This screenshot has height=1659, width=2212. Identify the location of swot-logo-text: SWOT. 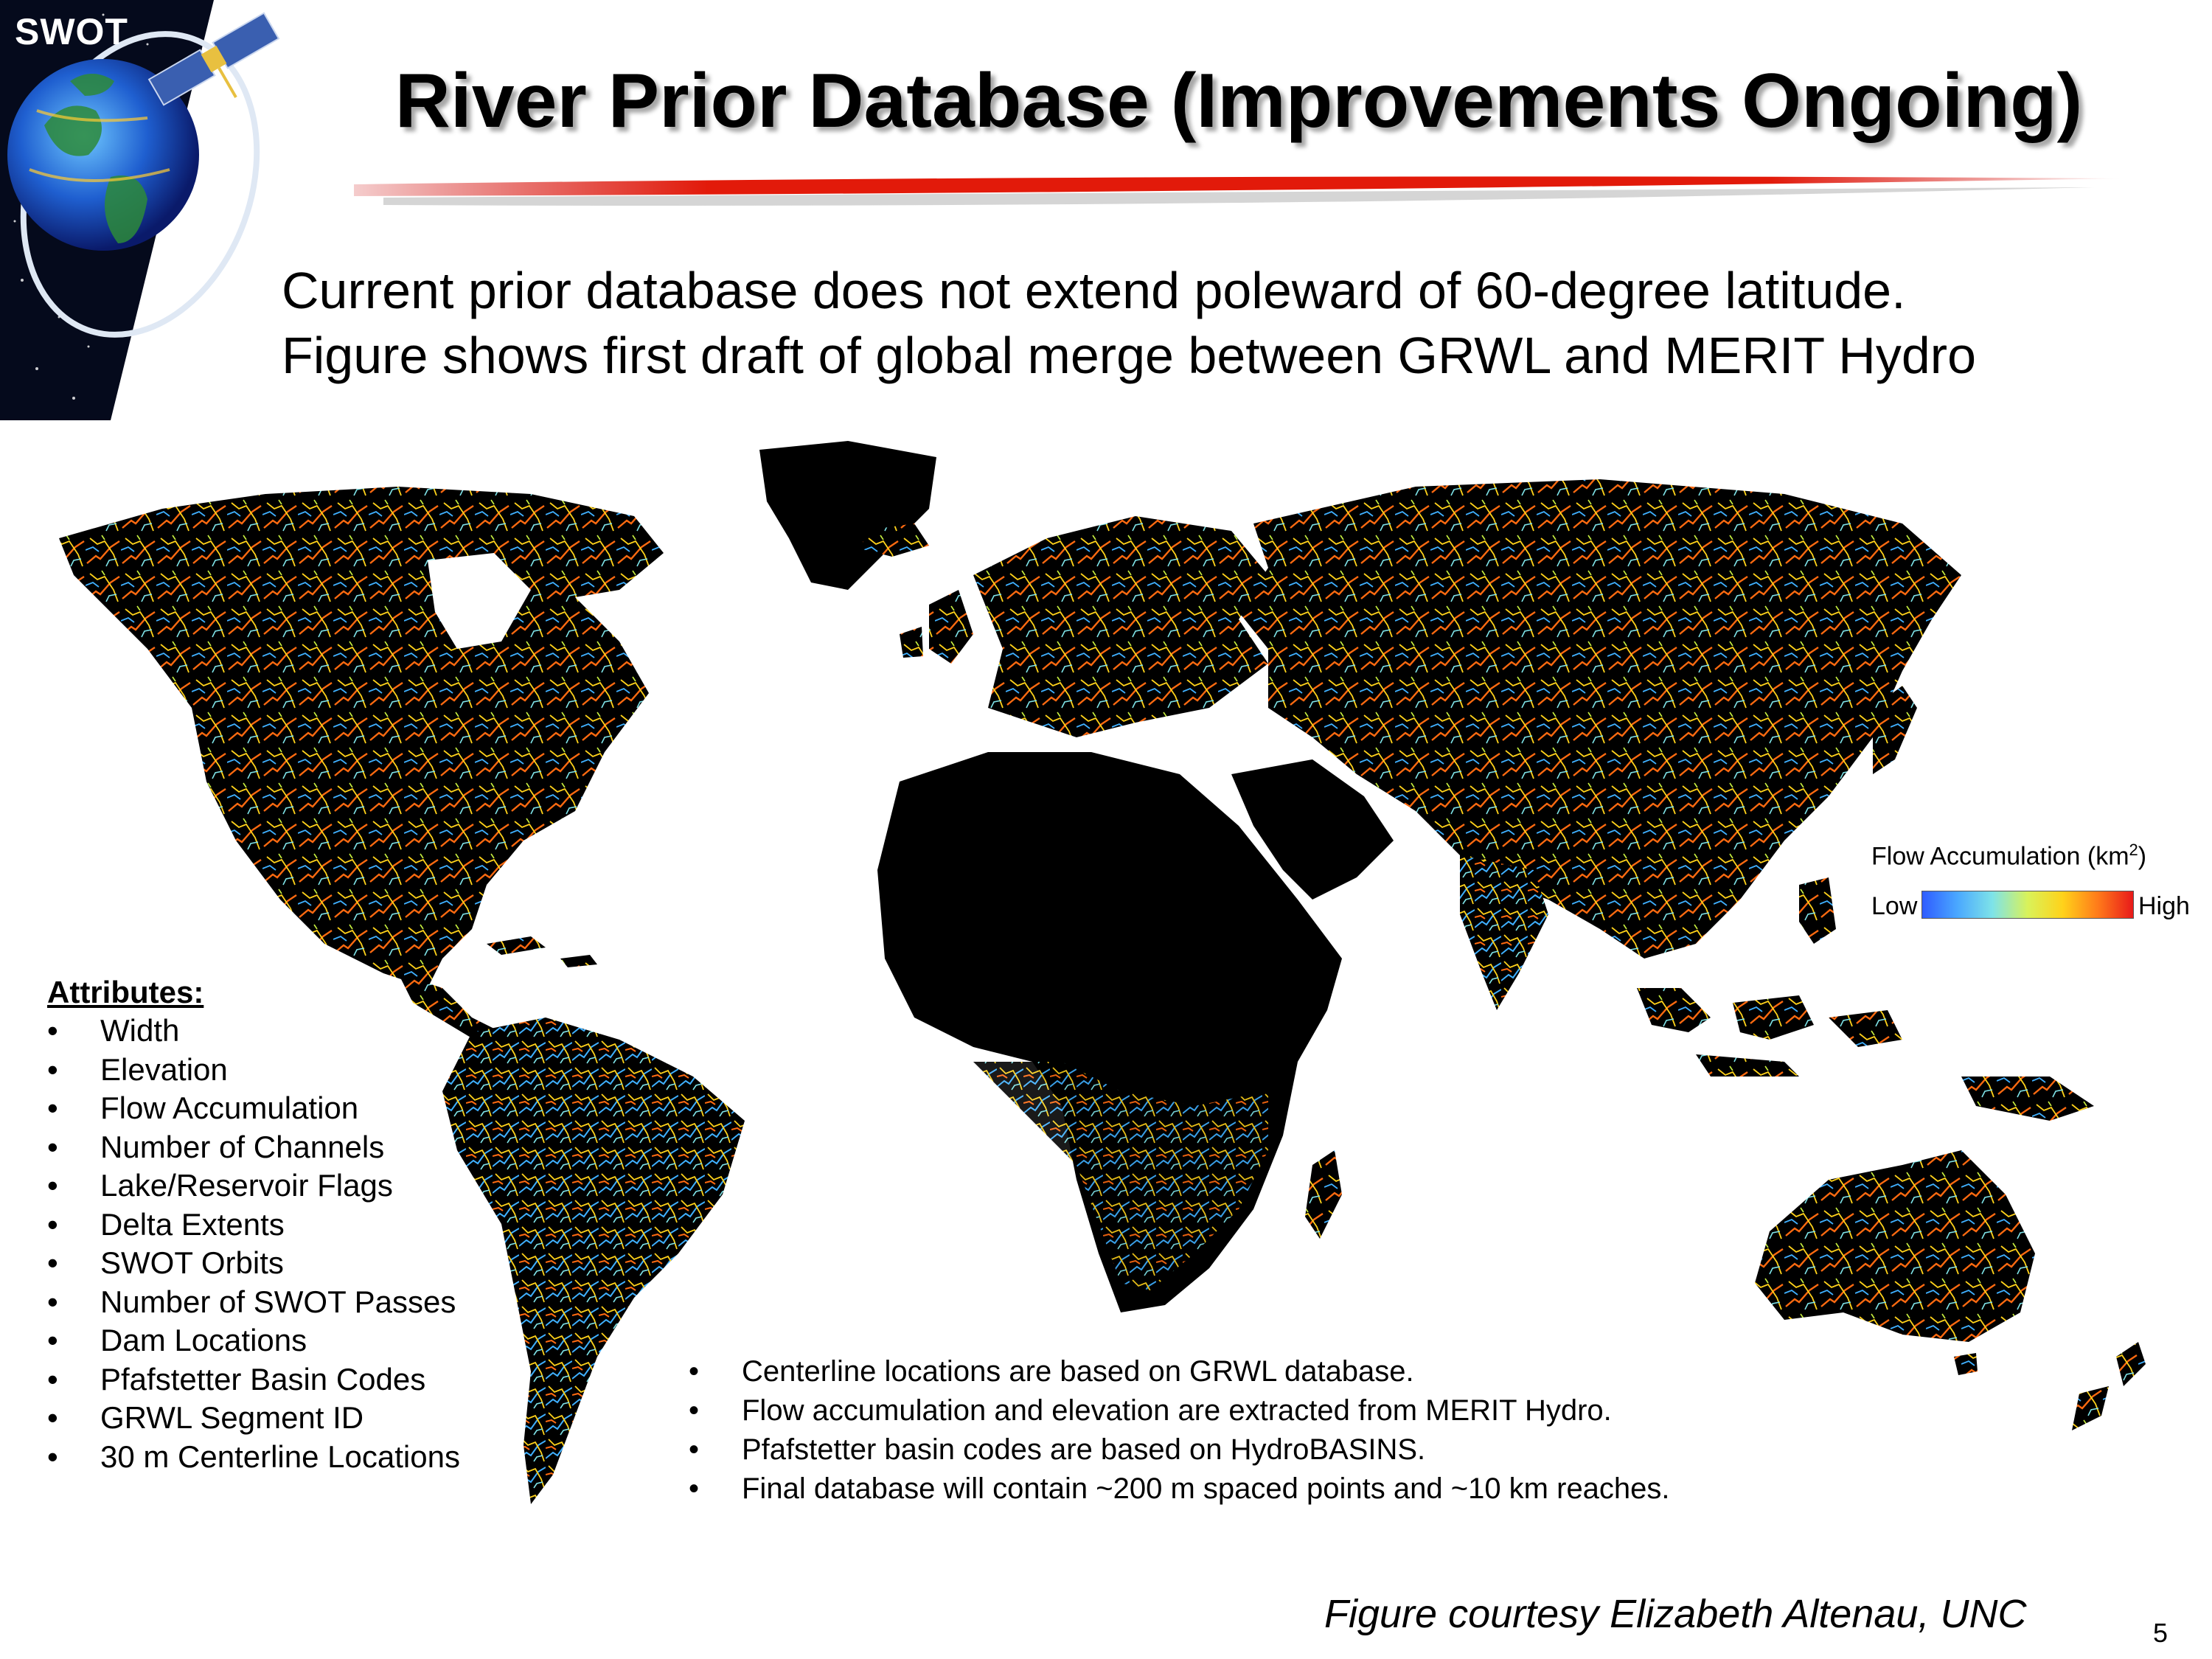
(71, 31).